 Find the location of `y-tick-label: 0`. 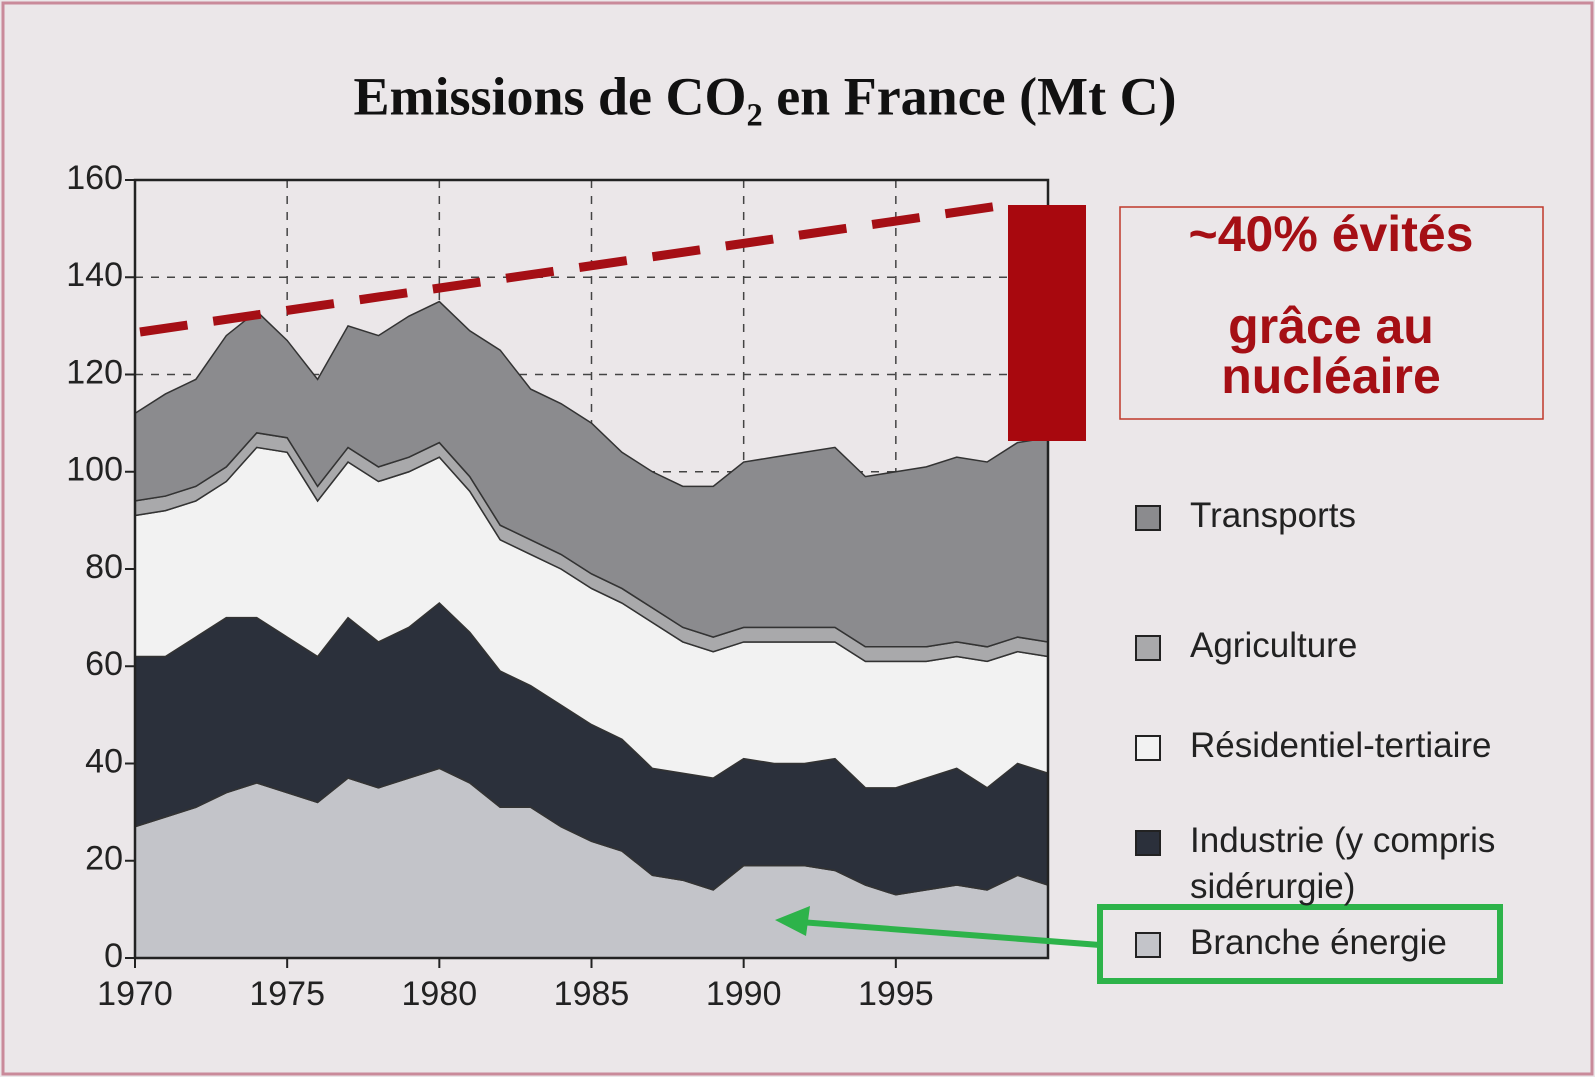

y-tick-label: 0 is located at coordinates (113, 956).